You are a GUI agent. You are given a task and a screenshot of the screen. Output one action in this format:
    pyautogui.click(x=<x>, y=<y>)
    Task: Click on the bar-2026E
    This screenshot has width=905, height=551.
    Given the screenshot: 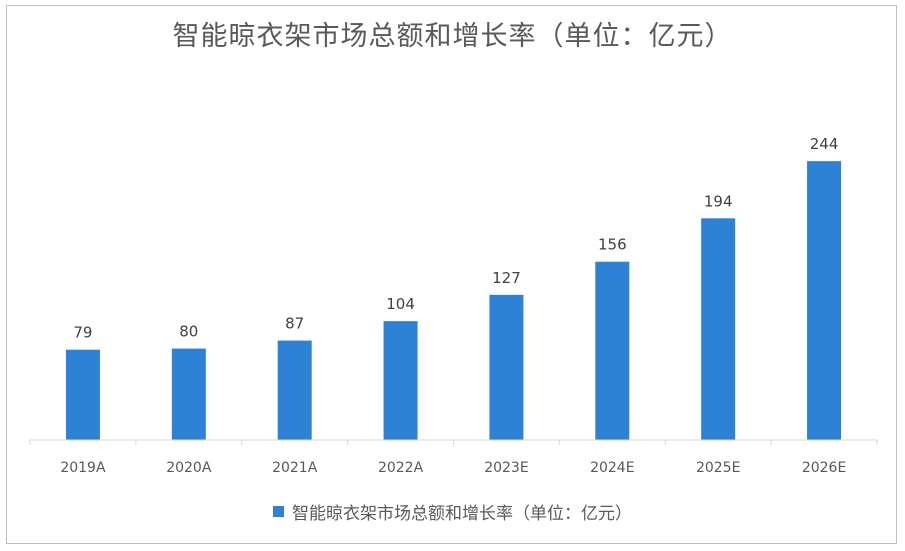 What is the action you would take?
    pyautogui.click(x=824, y=300)
    